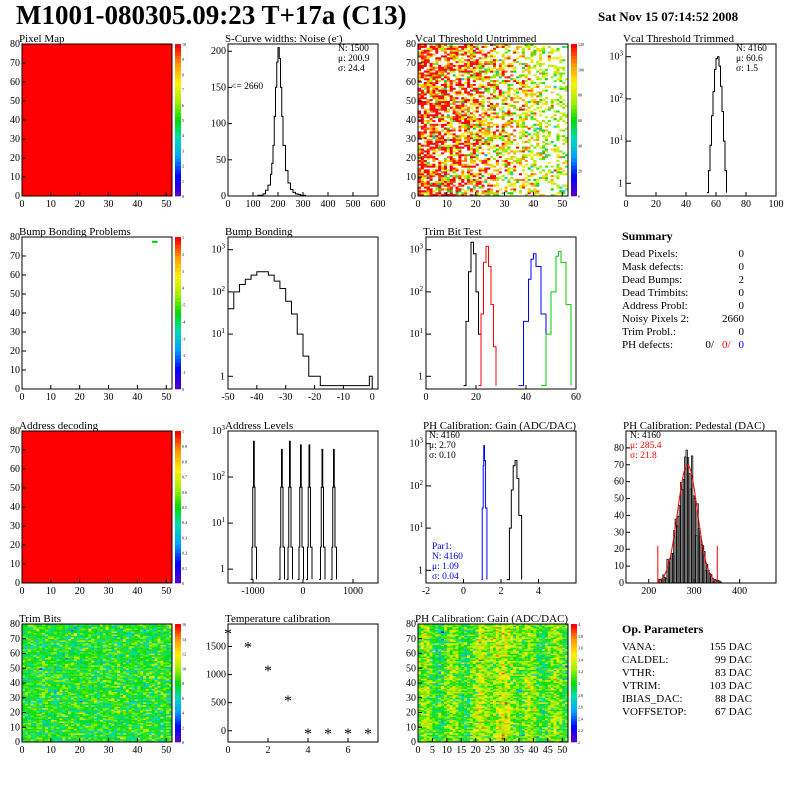 The height and width of the screenshot is (804, 796). I want to click on summary-value: 0, so click(742, 254).